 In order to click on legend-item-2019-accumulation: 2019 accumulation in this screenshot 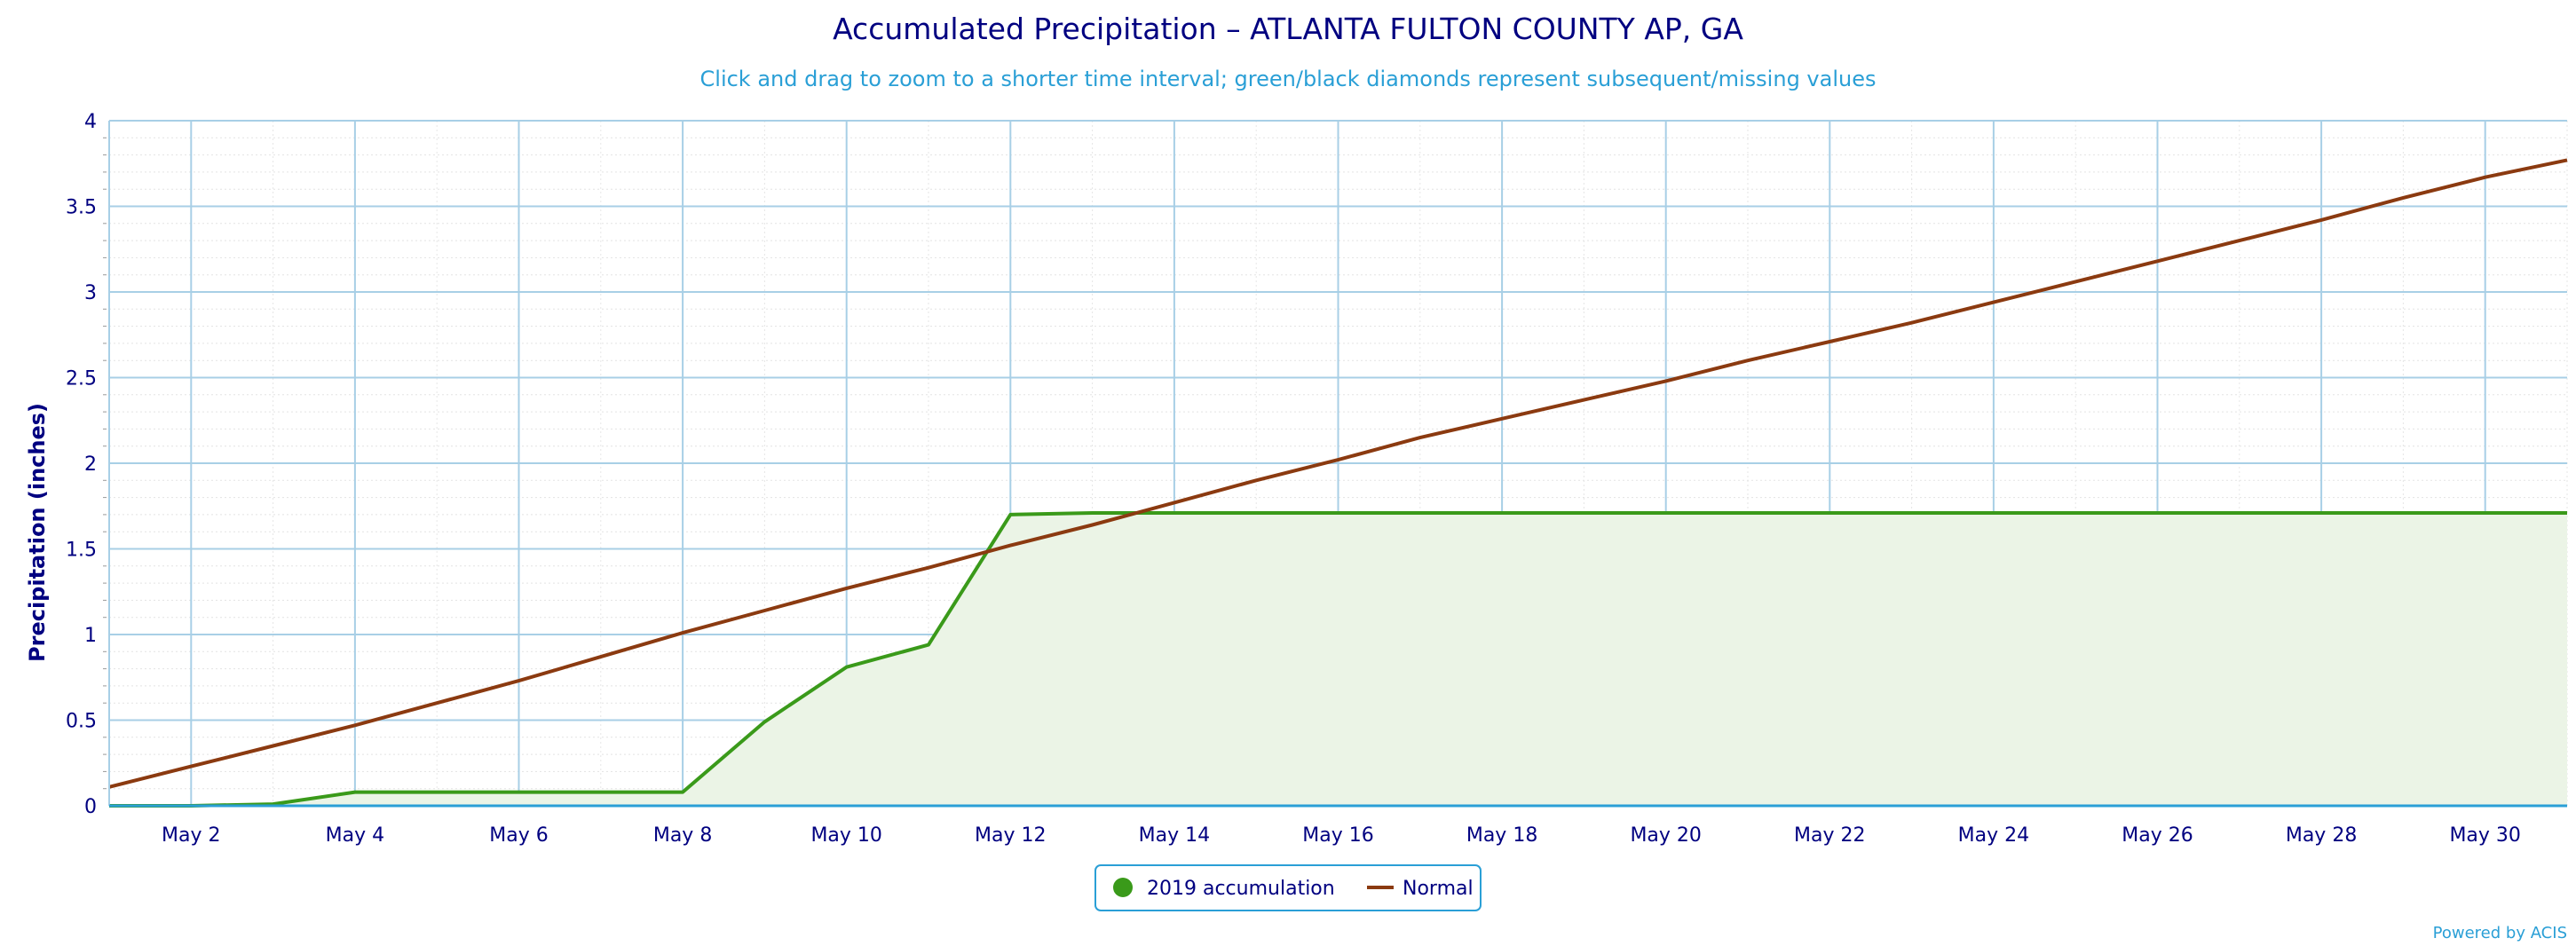, I will do `click(1224, 889)`.